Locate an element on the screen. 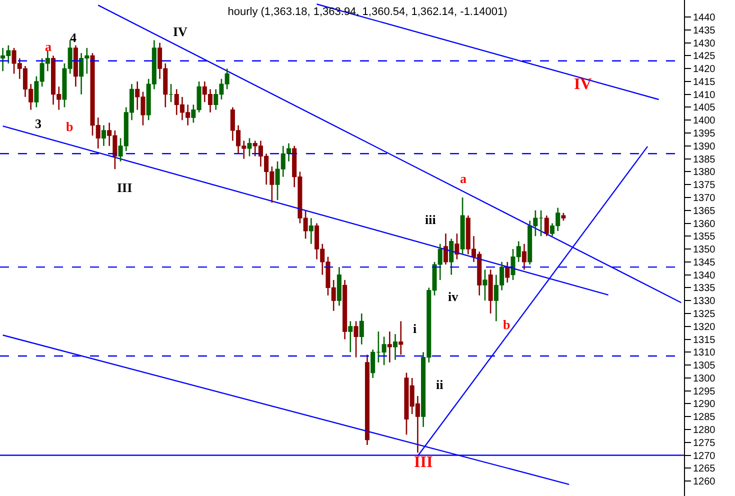 The height and width of the screenshot is (496, 735). y-tick-label: 1415 is located at coordinates (704, 82).